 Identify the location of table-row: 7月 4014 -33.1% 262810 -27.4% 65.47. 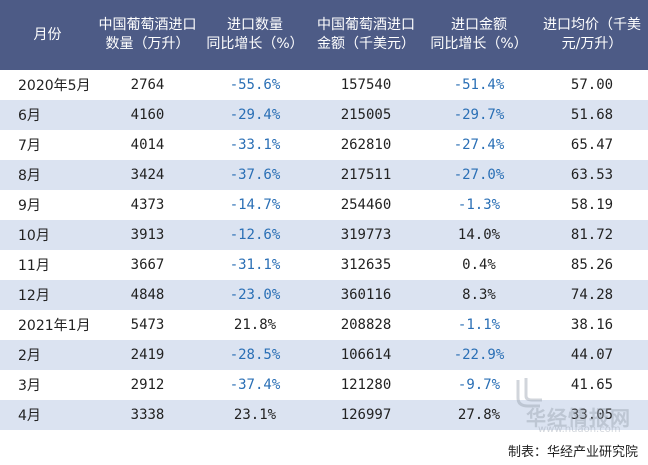
(324, 145).